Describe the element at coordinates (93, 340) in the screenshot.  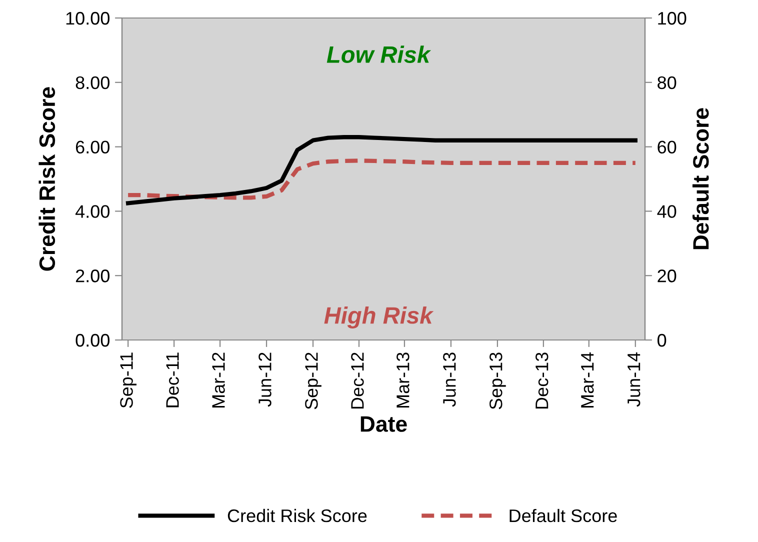
I see `y-tick-label: 0.00` at that location.